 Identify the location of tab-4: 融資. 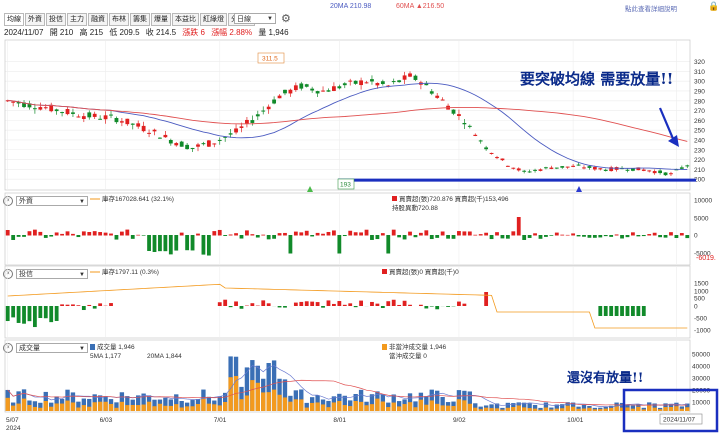
(98, 19).